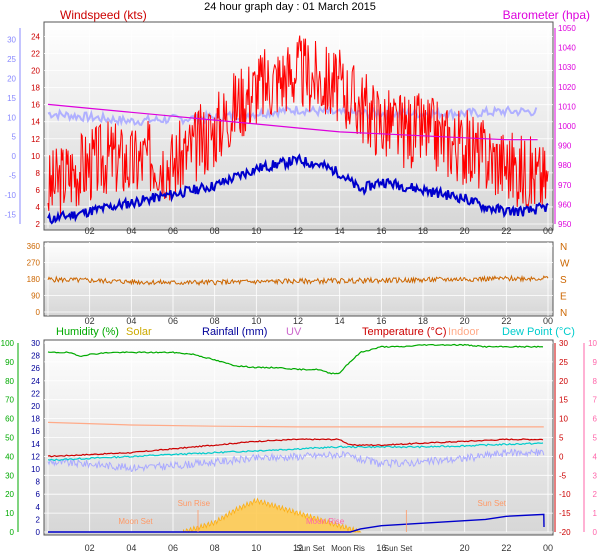 The height and width of the screenshot is (560, 600). What do you see at coordinates (35, 54) in the screenshot?
I see `windspeed-tick-label: 22` at bounding box center [35, 54].